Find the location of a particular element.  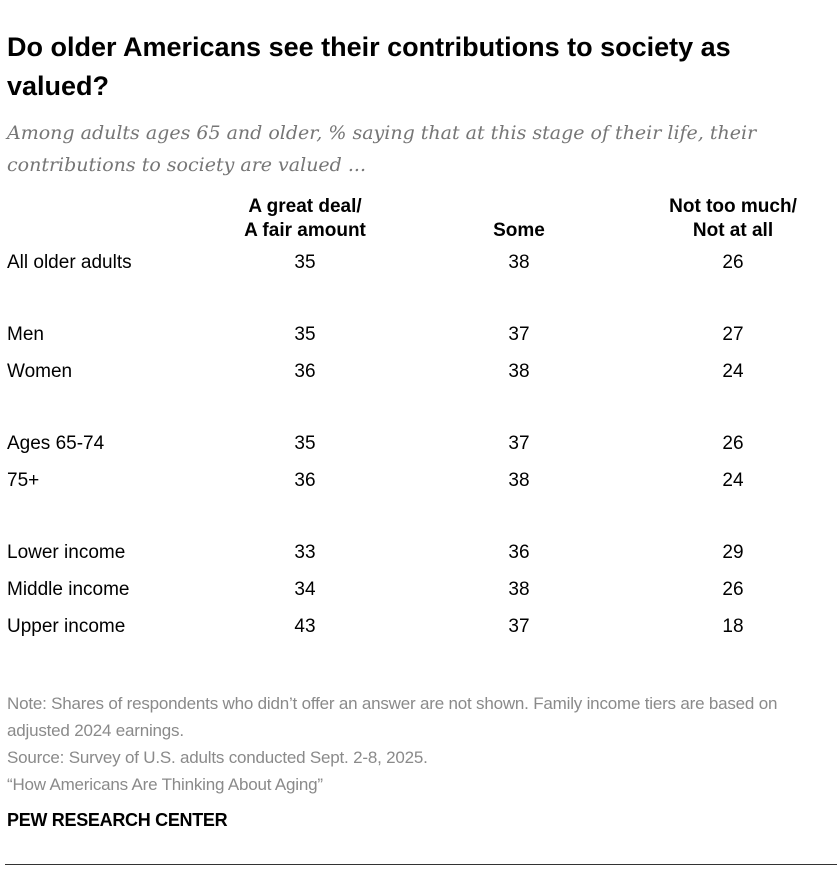

column-header-line is located at coordinates (519, 207).